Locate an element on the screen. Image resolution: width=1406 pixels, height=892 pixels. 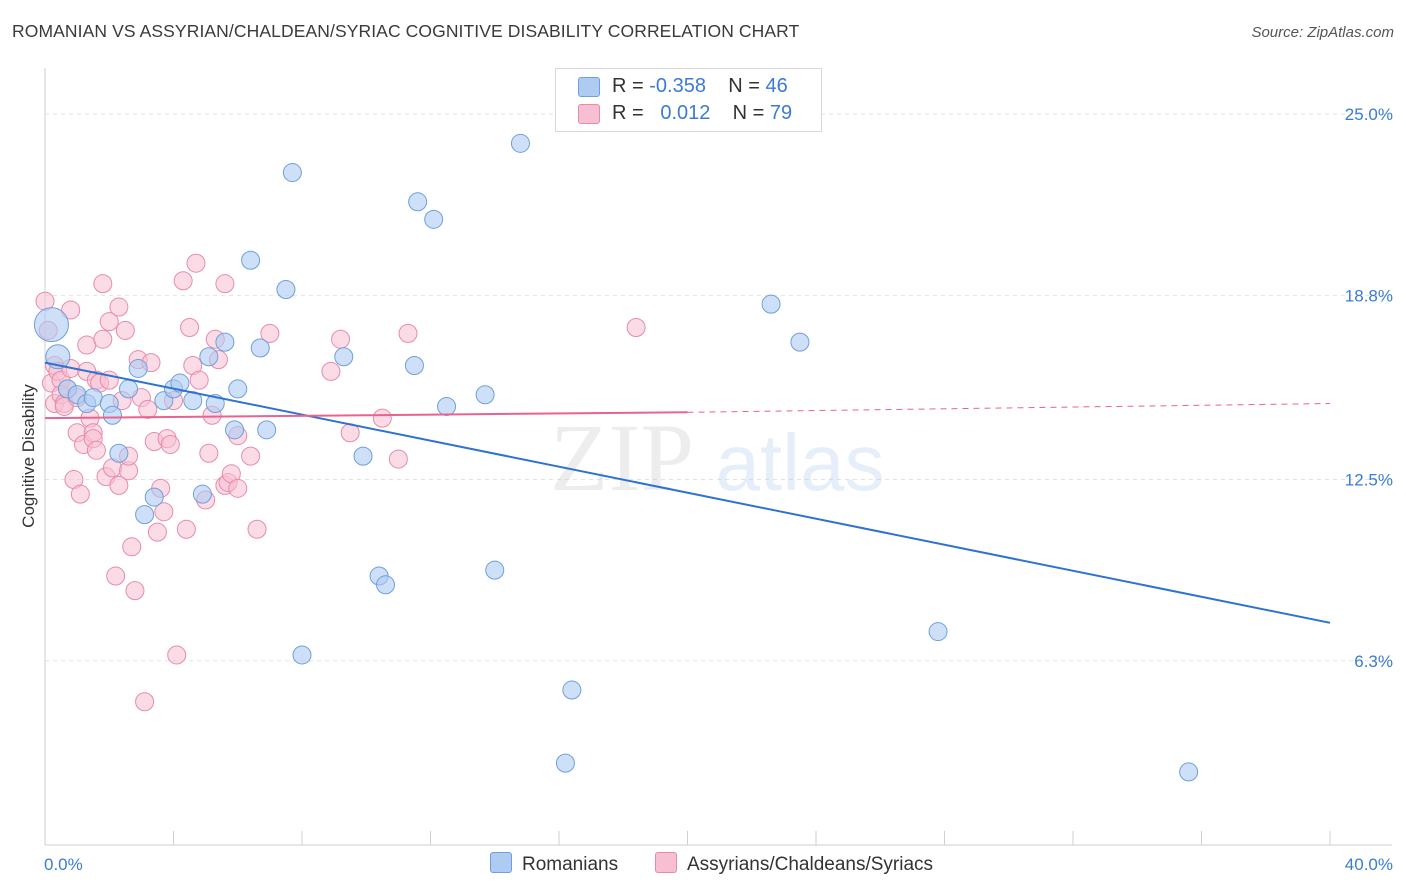
y-axis-label: Cognitive Disability is located at coordinates (28, 456).